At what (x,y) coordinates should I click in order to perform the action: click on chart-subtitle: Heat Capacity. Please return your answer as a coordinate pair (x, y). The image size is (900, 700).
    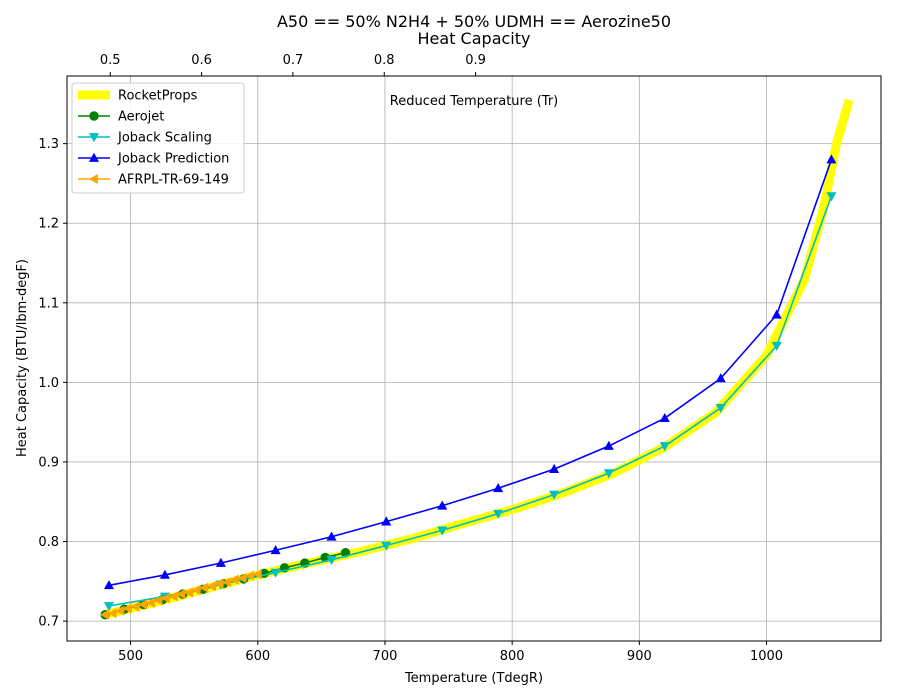
    Looking at the image, I should click on (474, 38).